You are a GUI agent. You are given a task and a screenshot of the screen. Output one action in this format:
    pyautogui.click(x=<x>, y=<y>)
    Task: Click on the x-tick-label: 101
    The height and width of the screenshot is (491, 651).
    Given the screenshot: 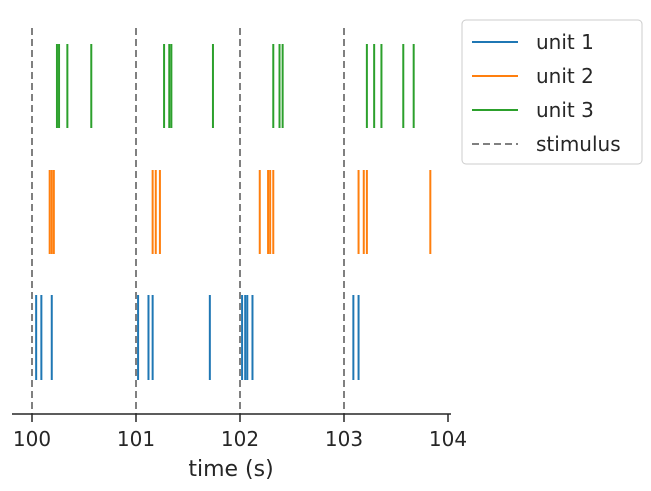 What is the action you would take?
    pyautogui.click(x=136, y=439)
    